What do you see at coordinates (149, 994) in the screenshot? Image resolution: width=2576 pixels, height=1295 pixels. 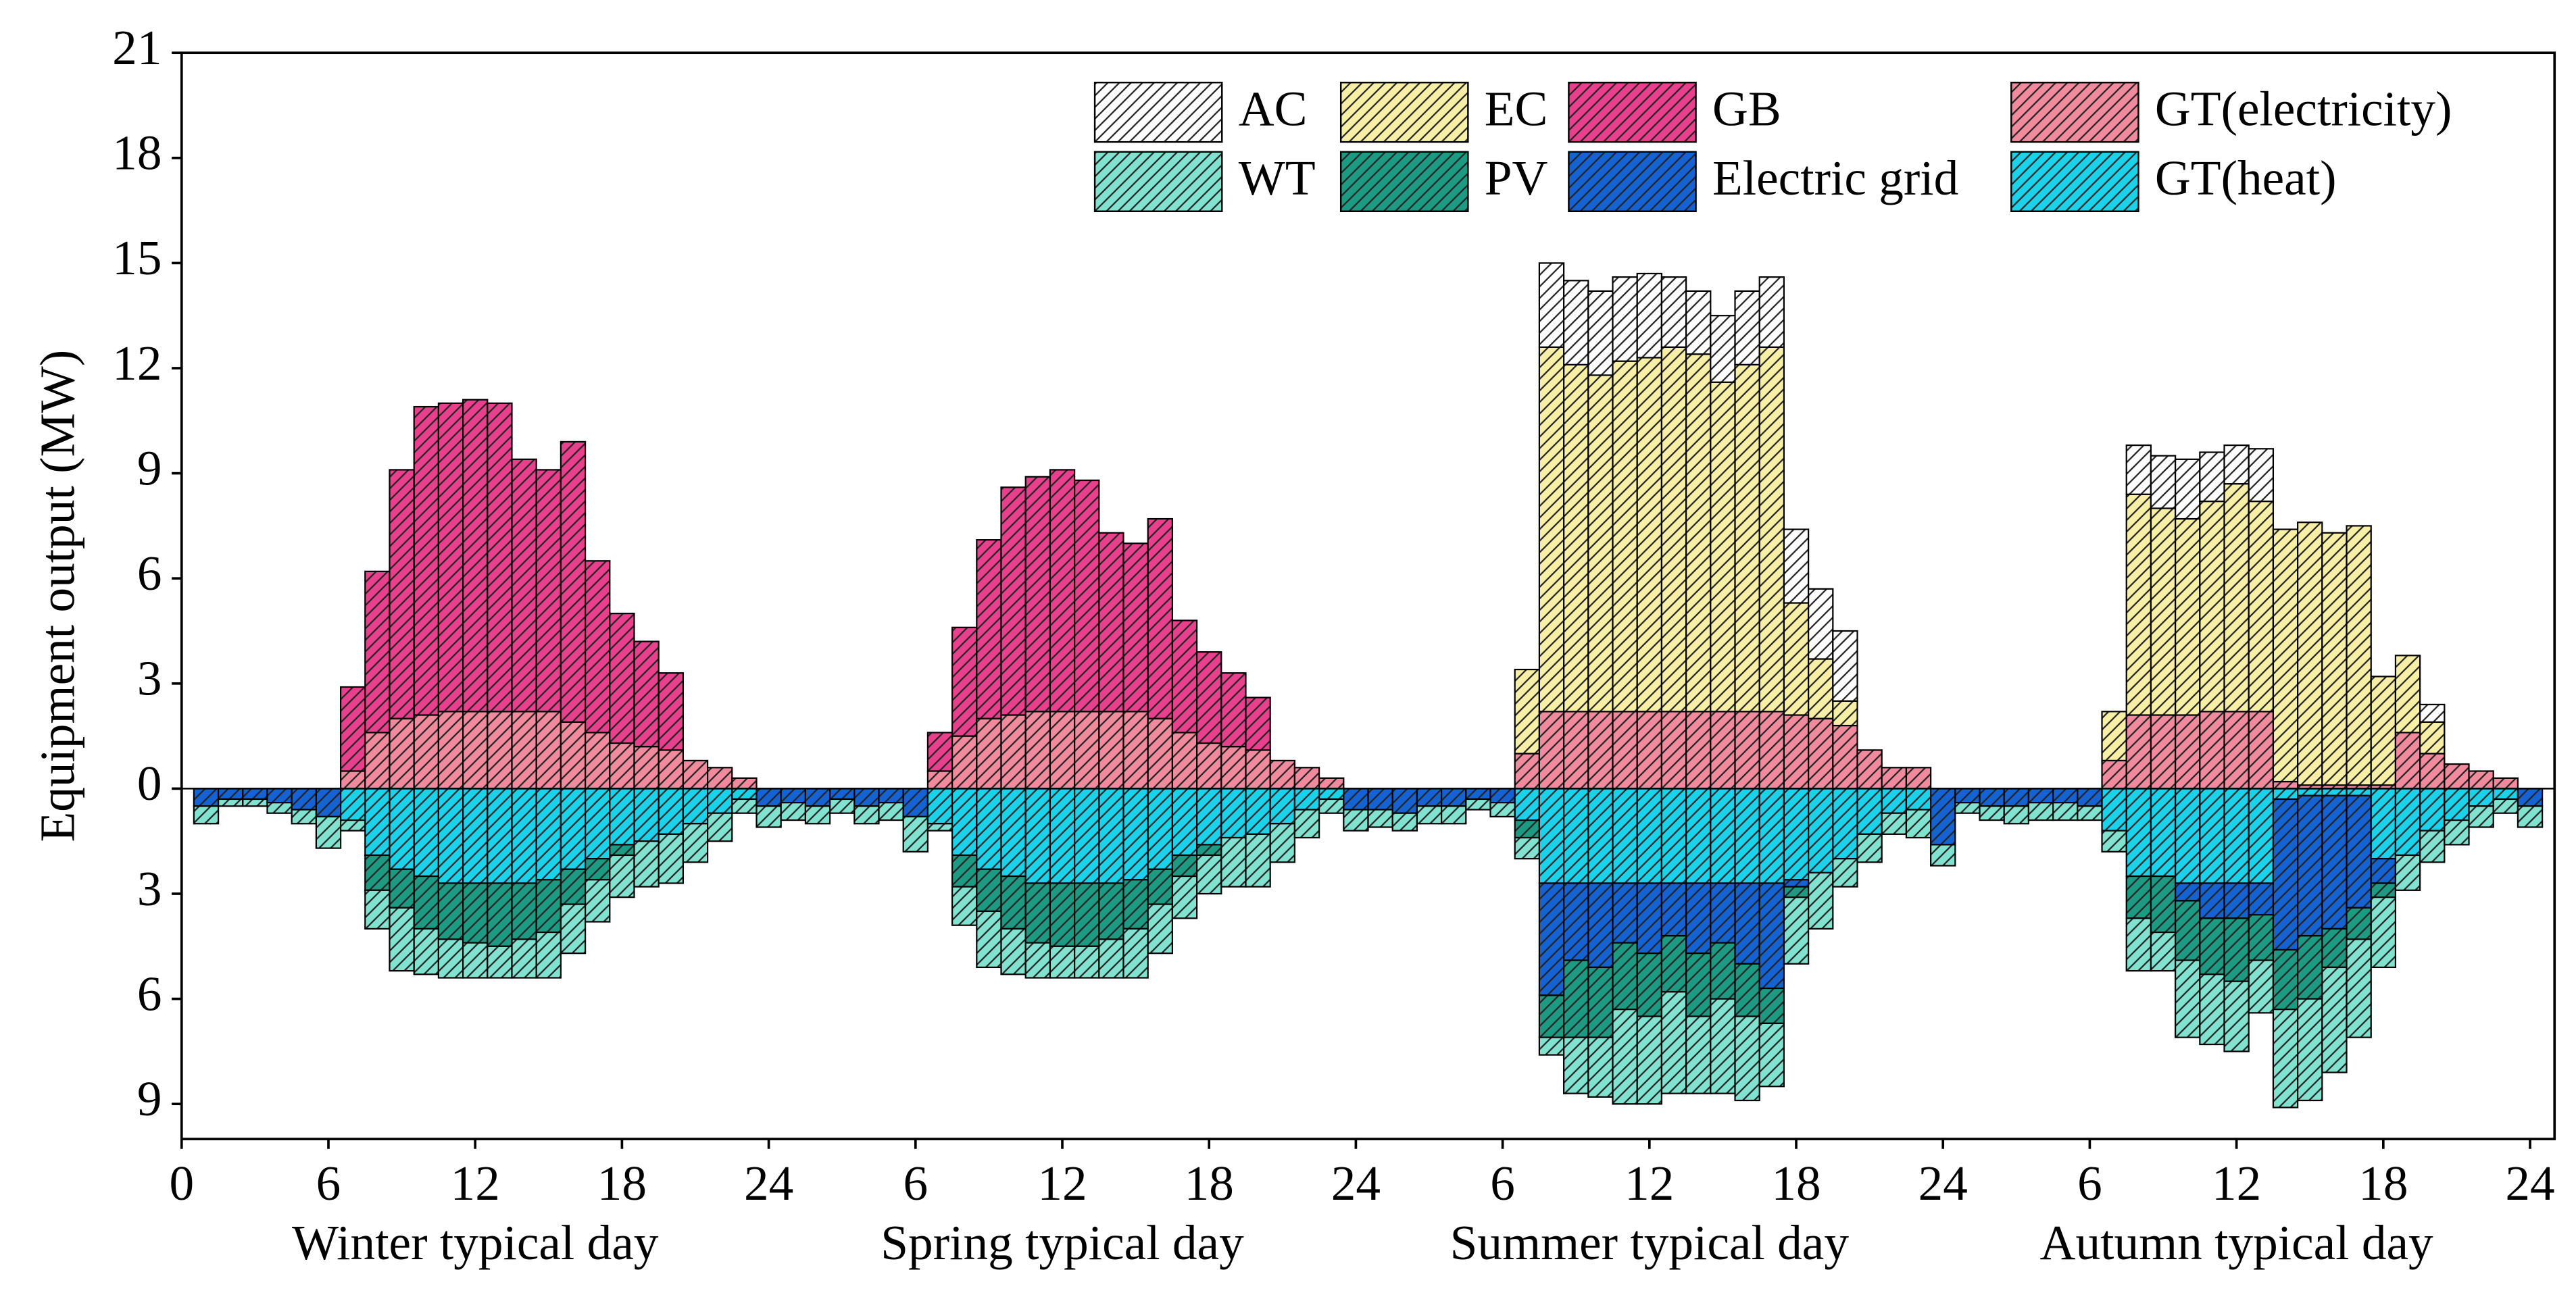 I see `y-tick-label: 6` at bounding box center [149, 994].